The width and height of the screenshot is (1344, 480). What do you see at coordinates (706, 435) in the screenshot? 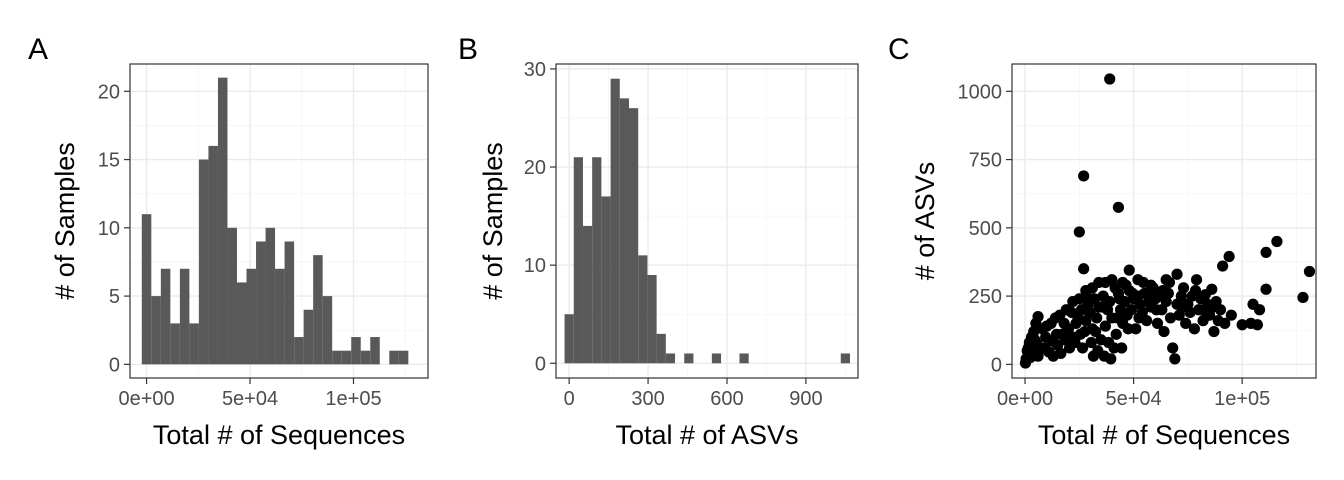
I see `panel-b-x-axis-title: Total # of ASVs` at bounding box center [706, 435].